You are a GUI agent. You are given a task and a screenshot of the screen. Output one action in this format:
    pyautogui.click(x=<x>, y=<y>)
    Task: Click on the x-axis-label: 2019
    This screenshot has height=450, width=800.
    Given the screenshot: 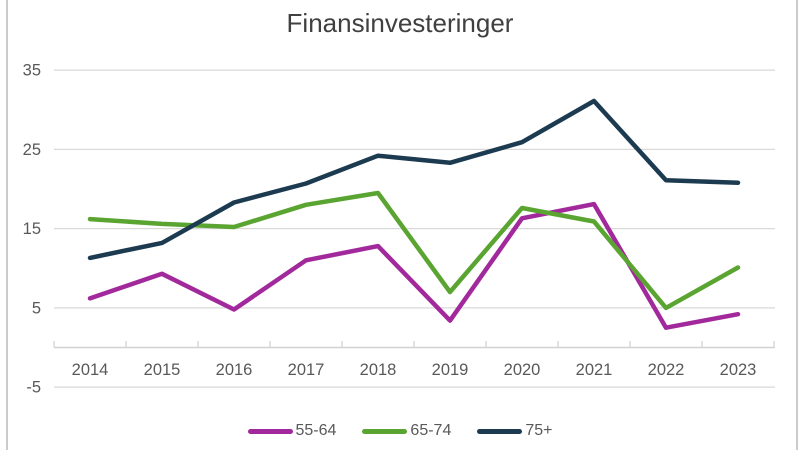 What is the action you would take?
    pyautogui.click(x=450, y=370)
    